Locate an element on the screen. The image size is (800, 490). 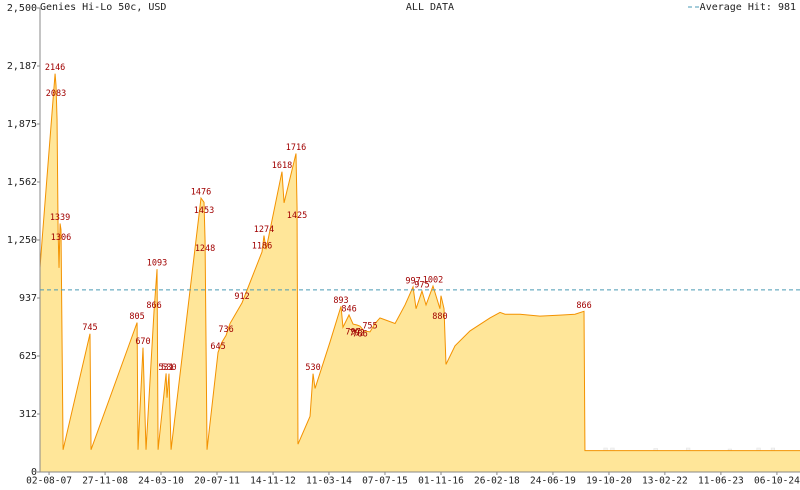
value-label: 1425 is located at coordinates (297, 216).